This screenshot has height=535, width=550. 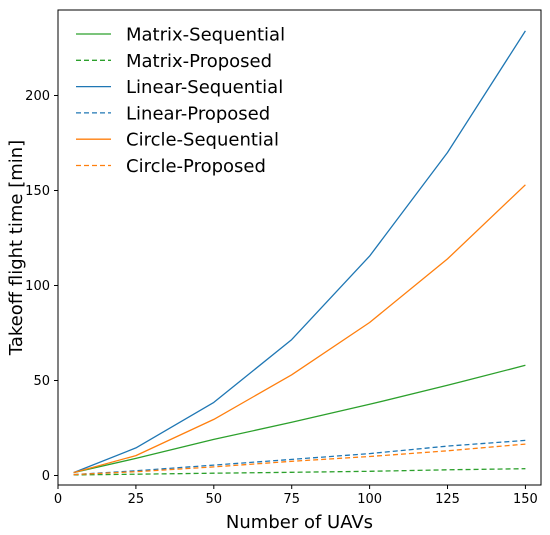 I want to click on x-tick-label: 75, so click(x=291, y=499).